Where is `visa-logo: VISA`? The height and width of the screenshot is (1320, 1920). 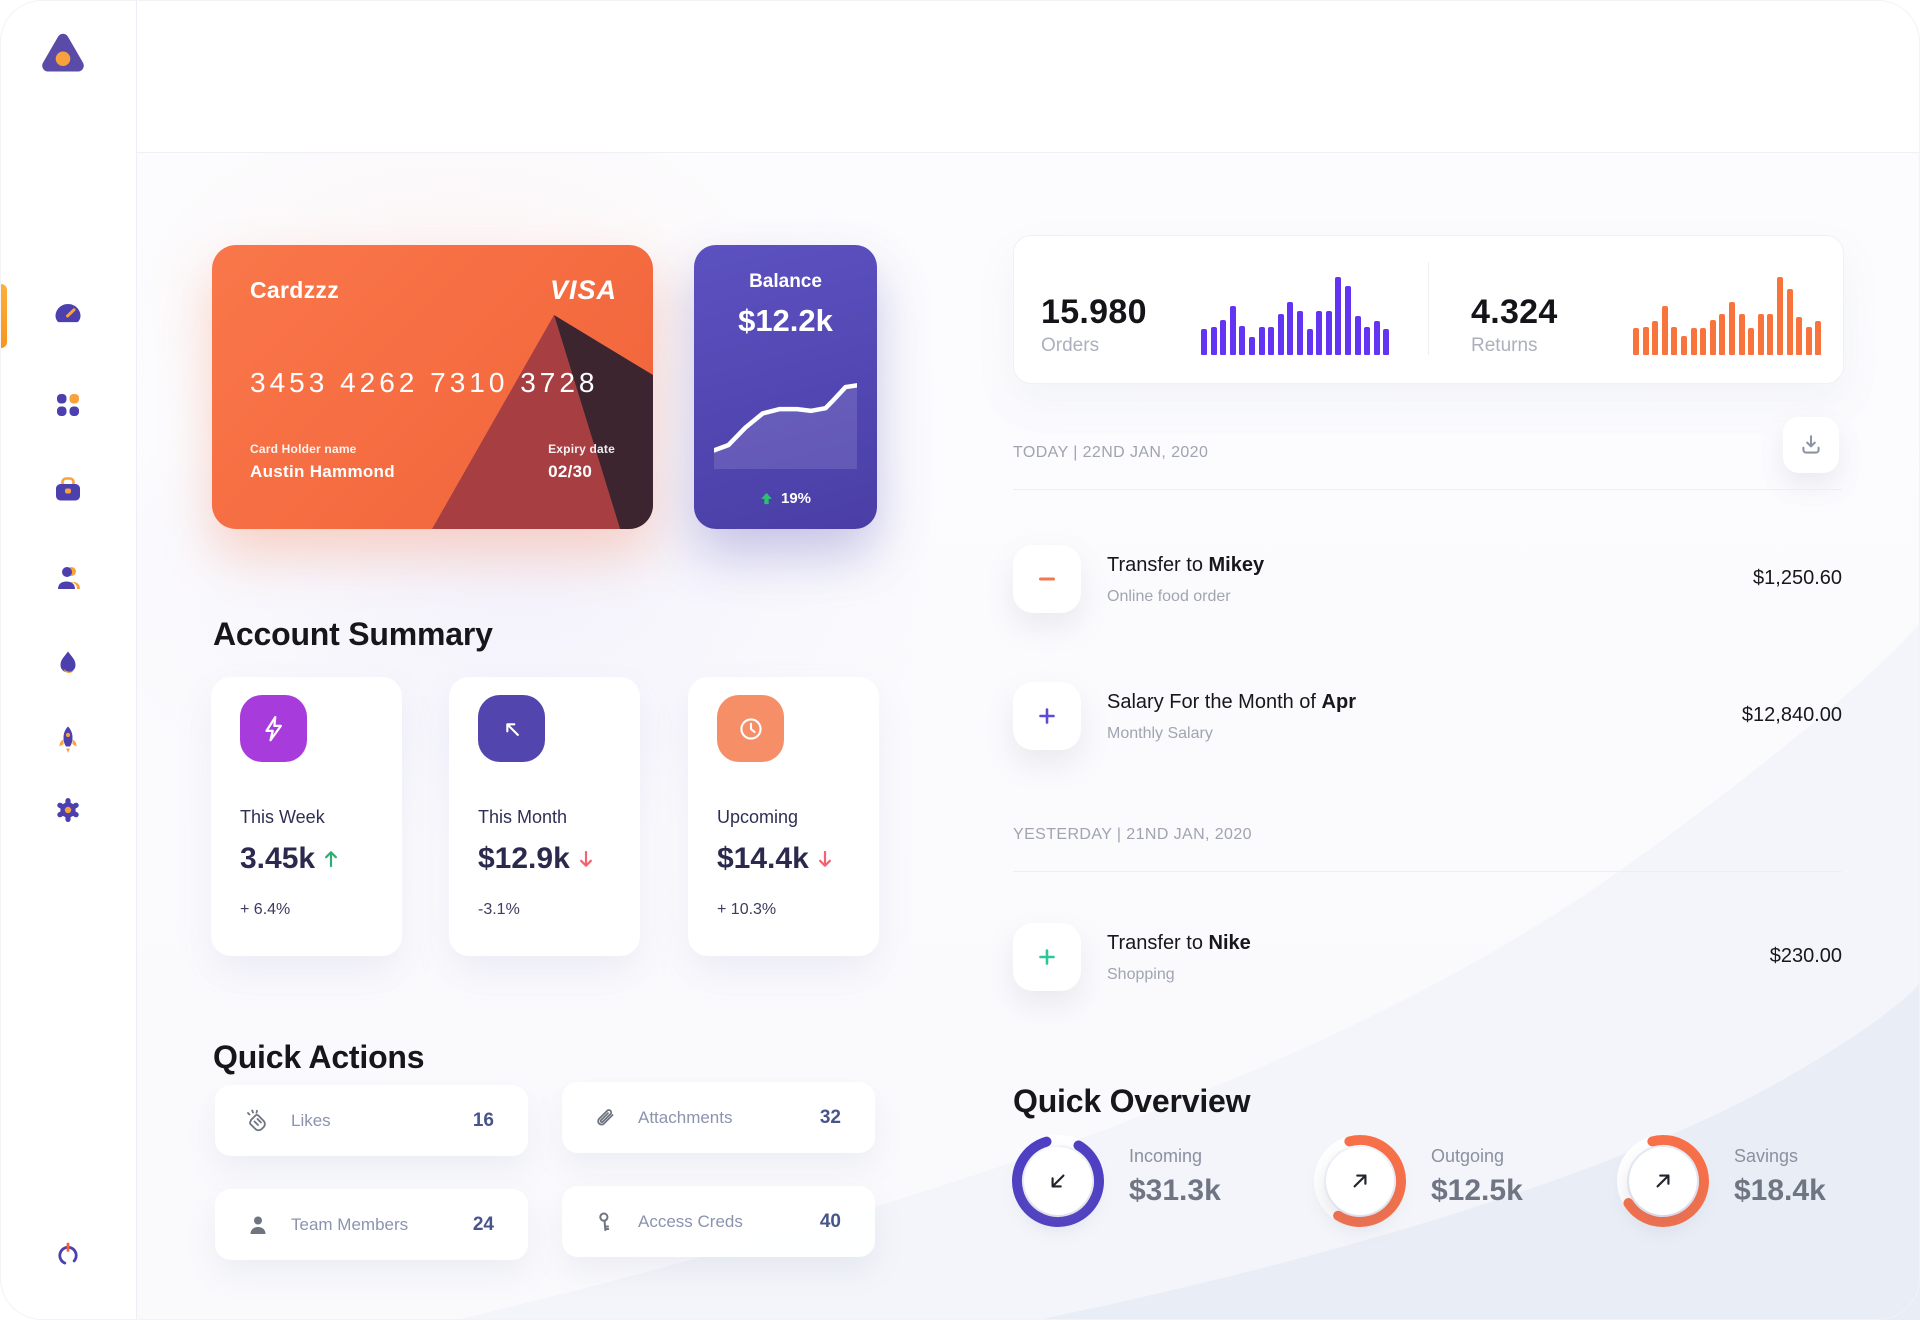
visa-logo: VISA is located at coordinates (583, 290).